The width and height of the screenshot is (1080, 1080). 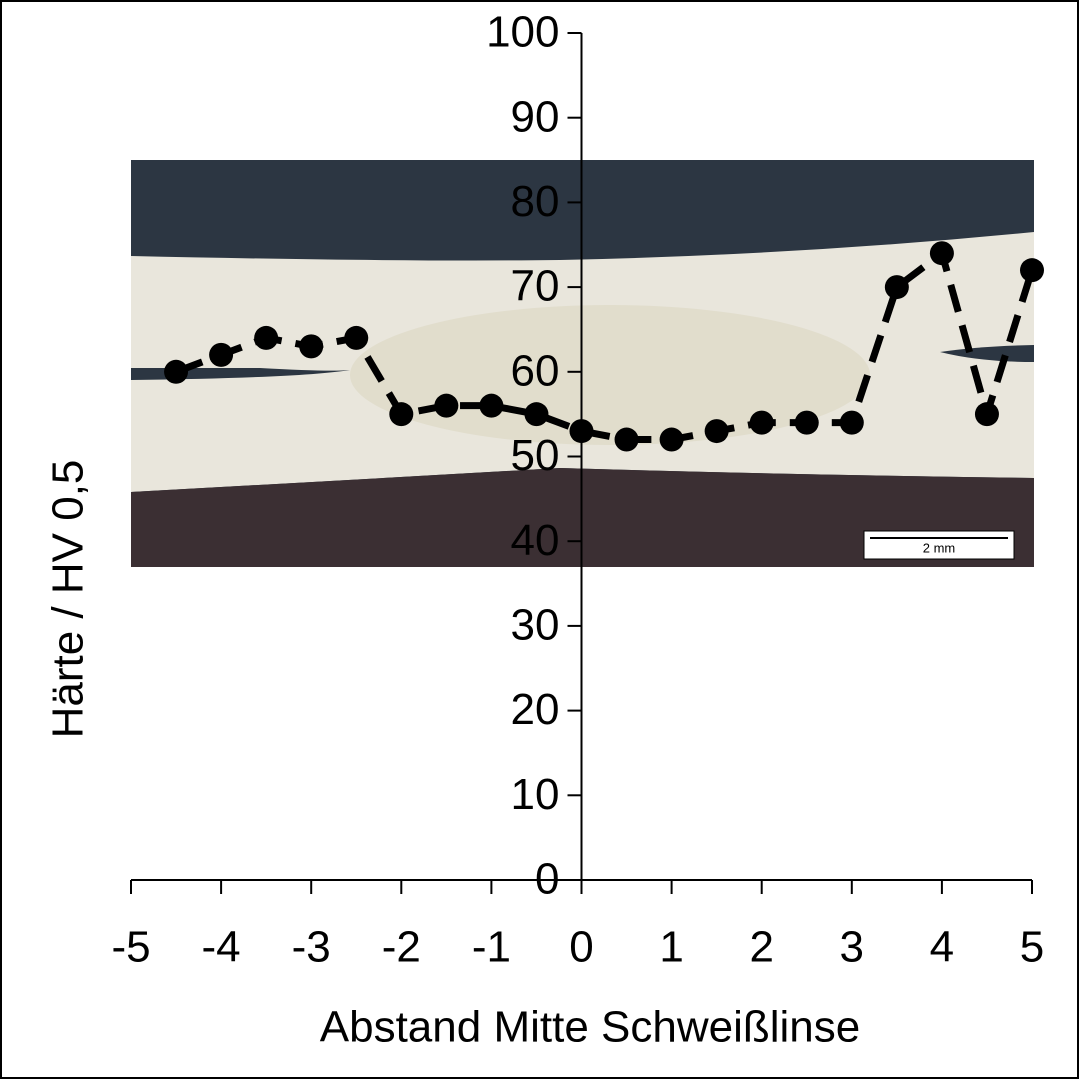 I want to click on x-axis-title: Abstand Mitte Schweißlinse, so click(x=590, y=1027).